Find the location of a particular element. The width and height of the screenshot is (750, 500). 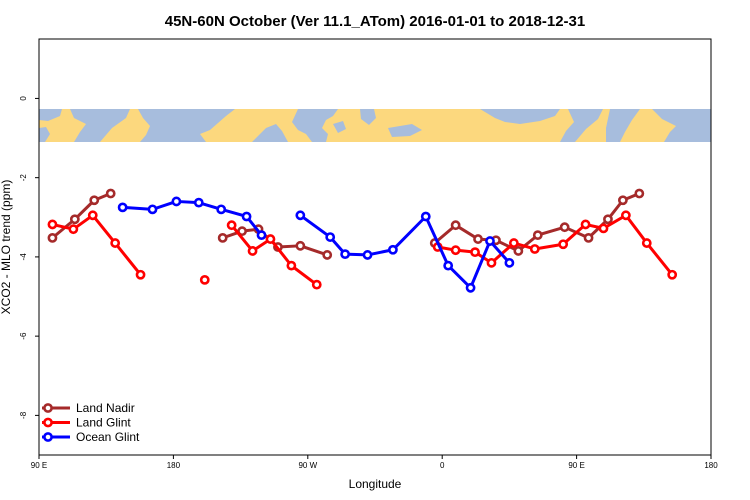

land-nadir-line is located at coordinates (81, 216).